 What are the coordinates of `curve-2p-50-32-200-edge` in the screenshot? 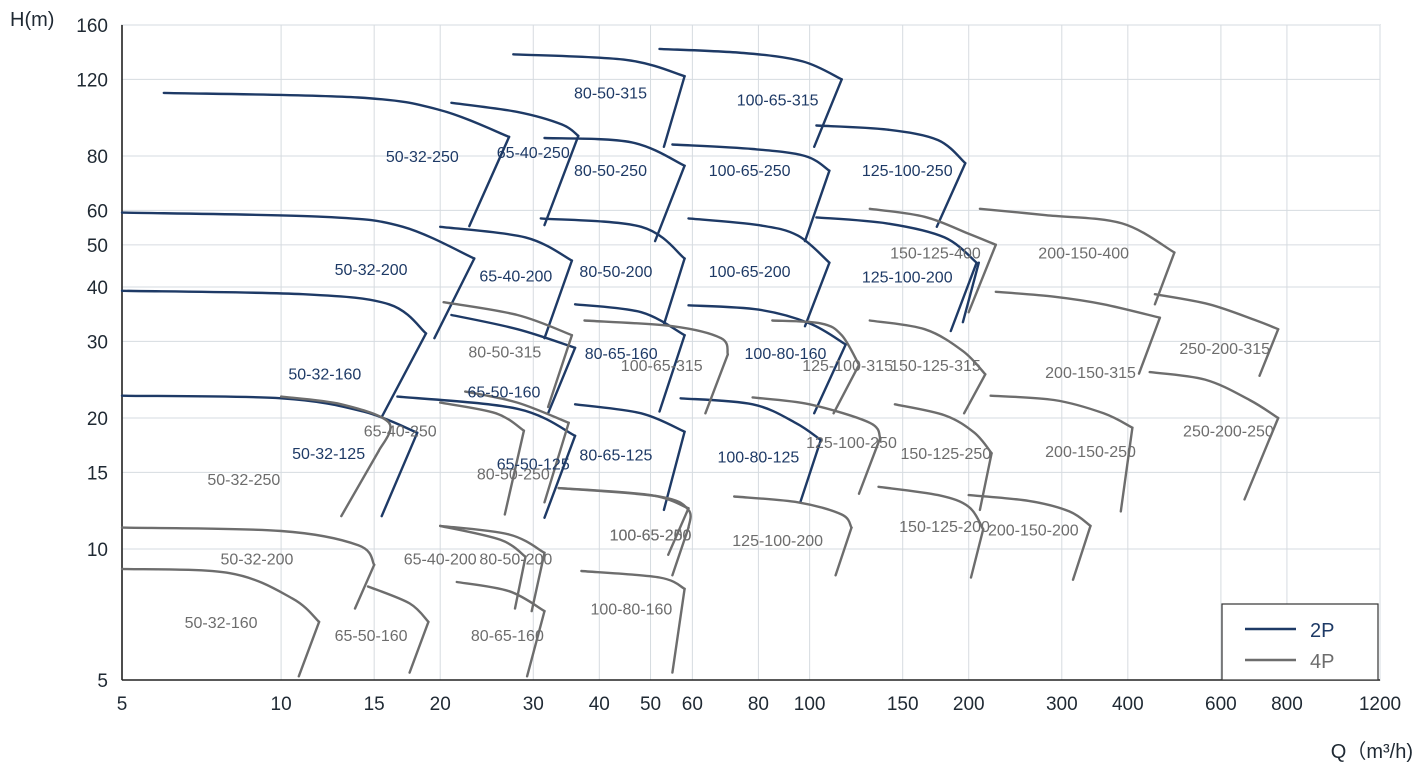 It's located at (454, 298).